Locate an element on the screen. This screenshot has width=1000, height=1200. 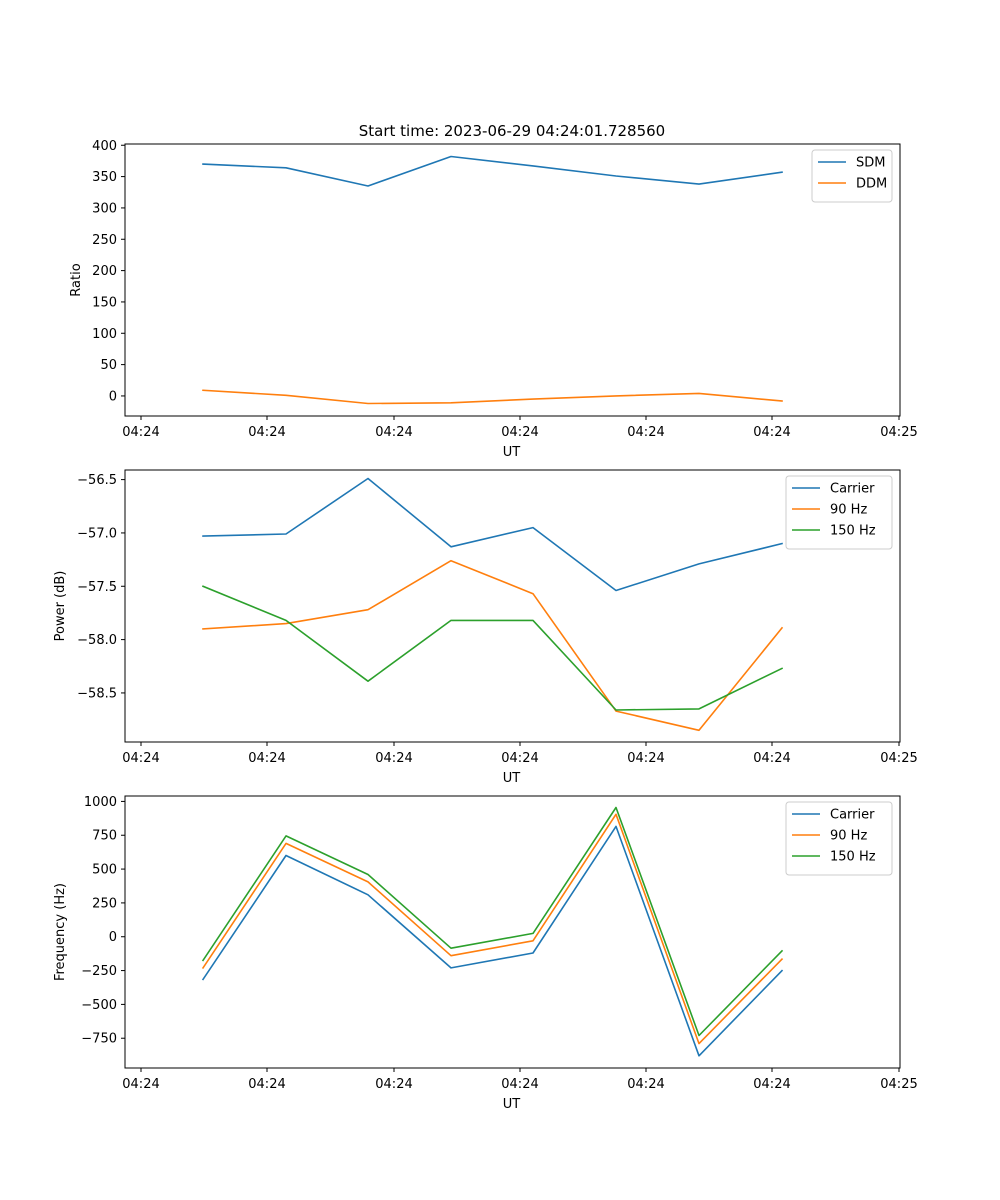
series-line-sdm is located at coordinates (492, 171).